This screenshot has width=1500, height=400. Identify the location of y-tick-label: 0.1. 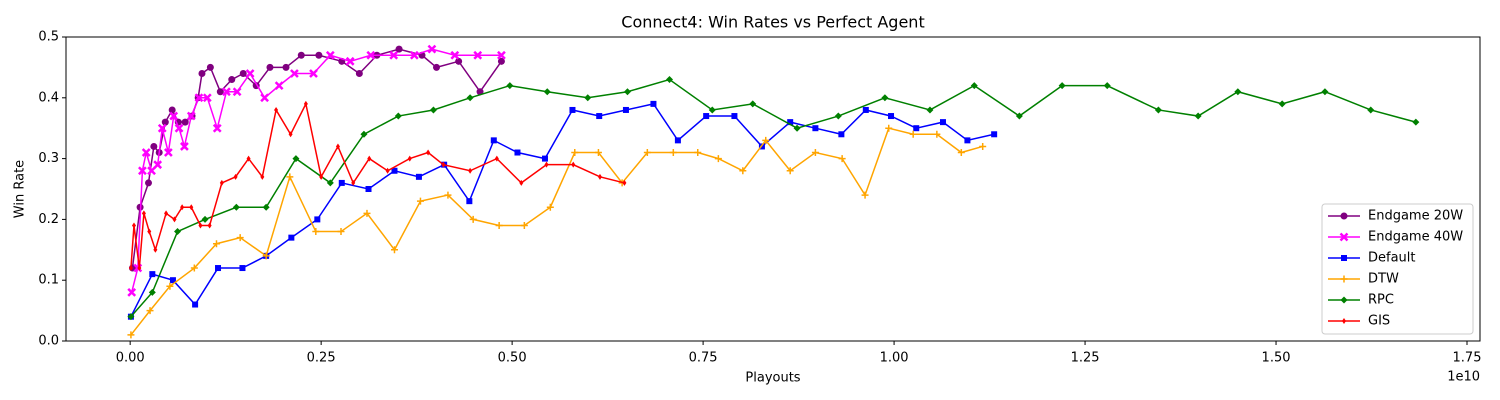
(48, 280).